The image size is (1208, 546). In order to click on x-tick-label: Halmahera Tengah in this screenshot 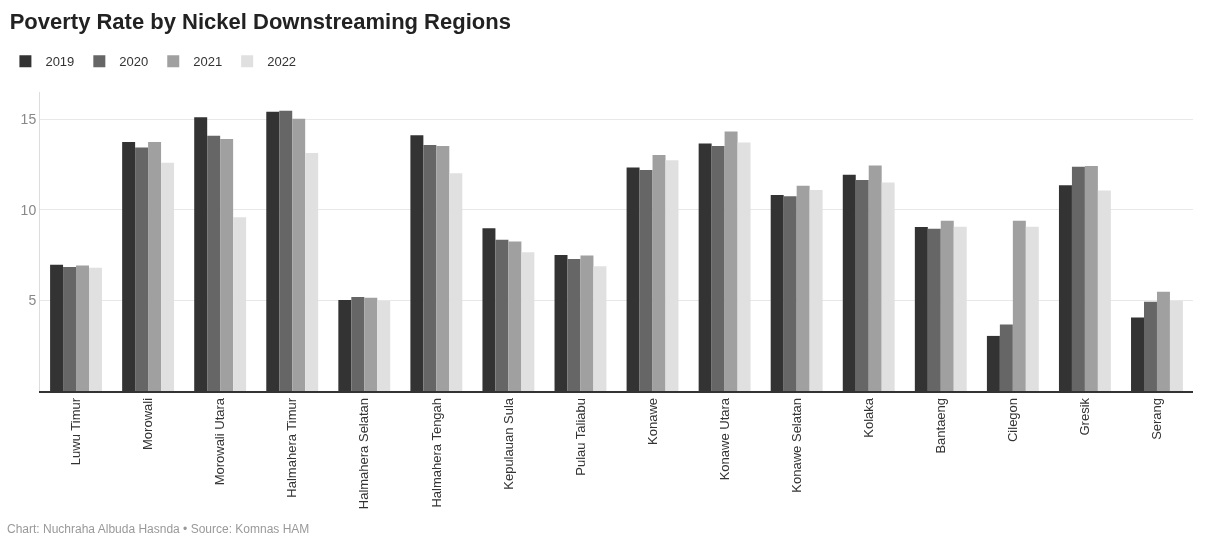, I will do `click(436, 452)`.